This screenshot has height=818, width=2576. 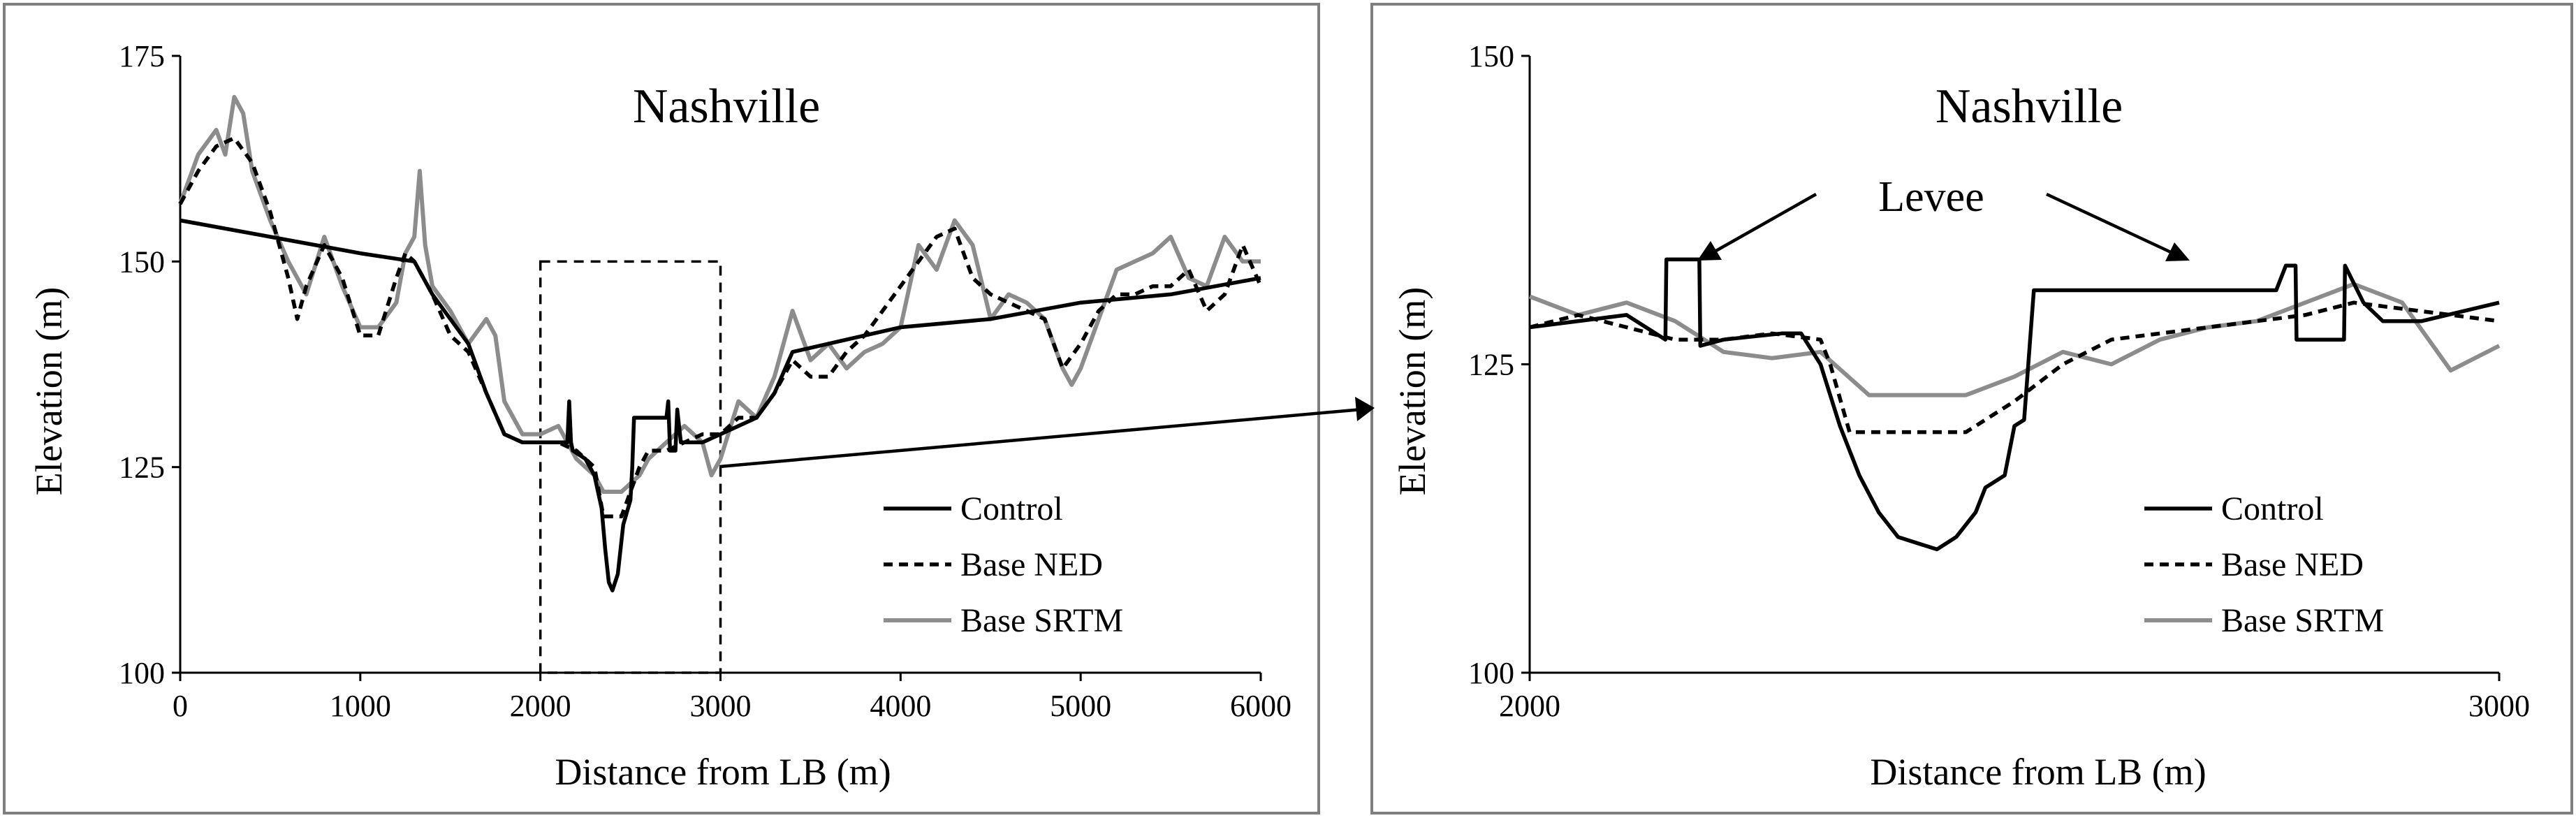 What do you see at coordinates (1412, 391) in the screenshot?
I see `right-y-axis-title: Elevation (m)` at bounding box center [1412, 391].